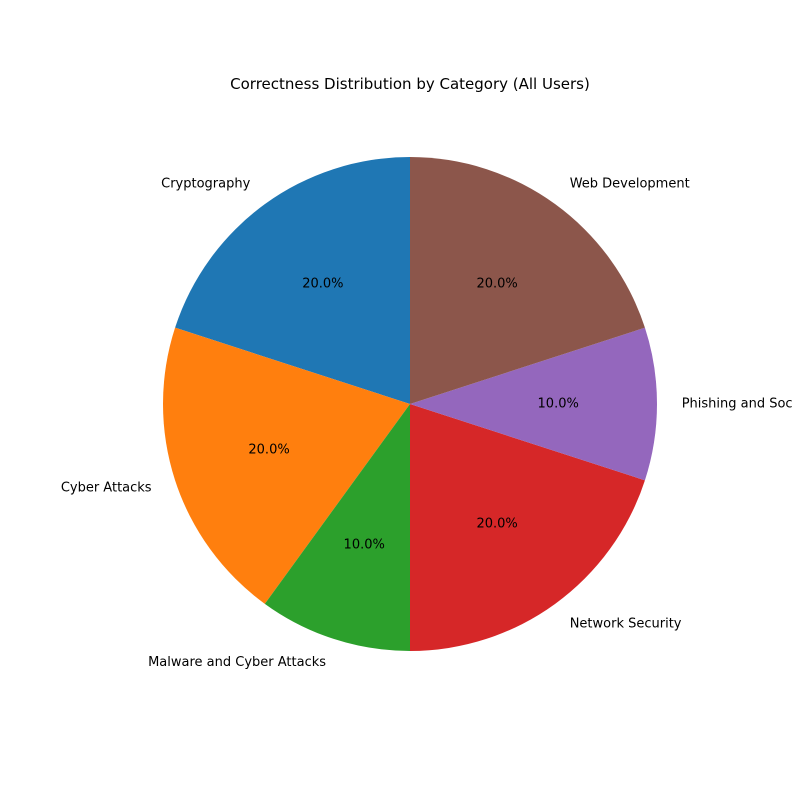  What do you see at coordinates (558, 404) in the screenshot?
I see `slice-percent-phishing-and-soc: 10.0%` at bounding box center [558, 404].